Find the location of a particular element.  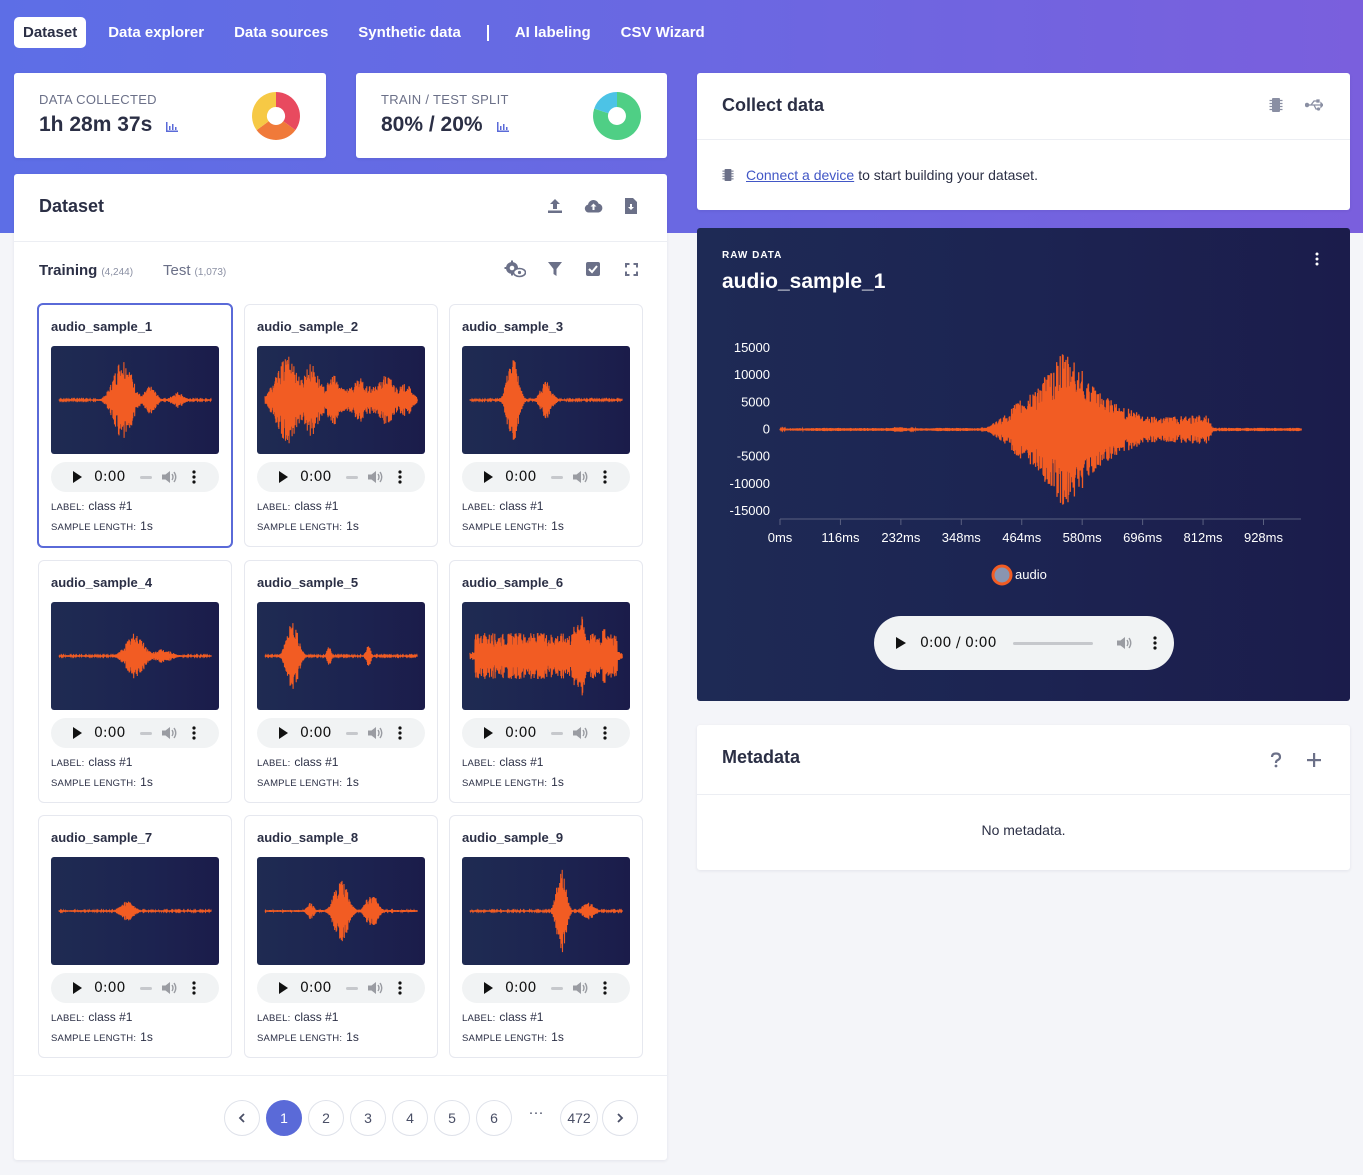

sample-label-row: LABEL: class #1 is located at coordinates (91, 762).